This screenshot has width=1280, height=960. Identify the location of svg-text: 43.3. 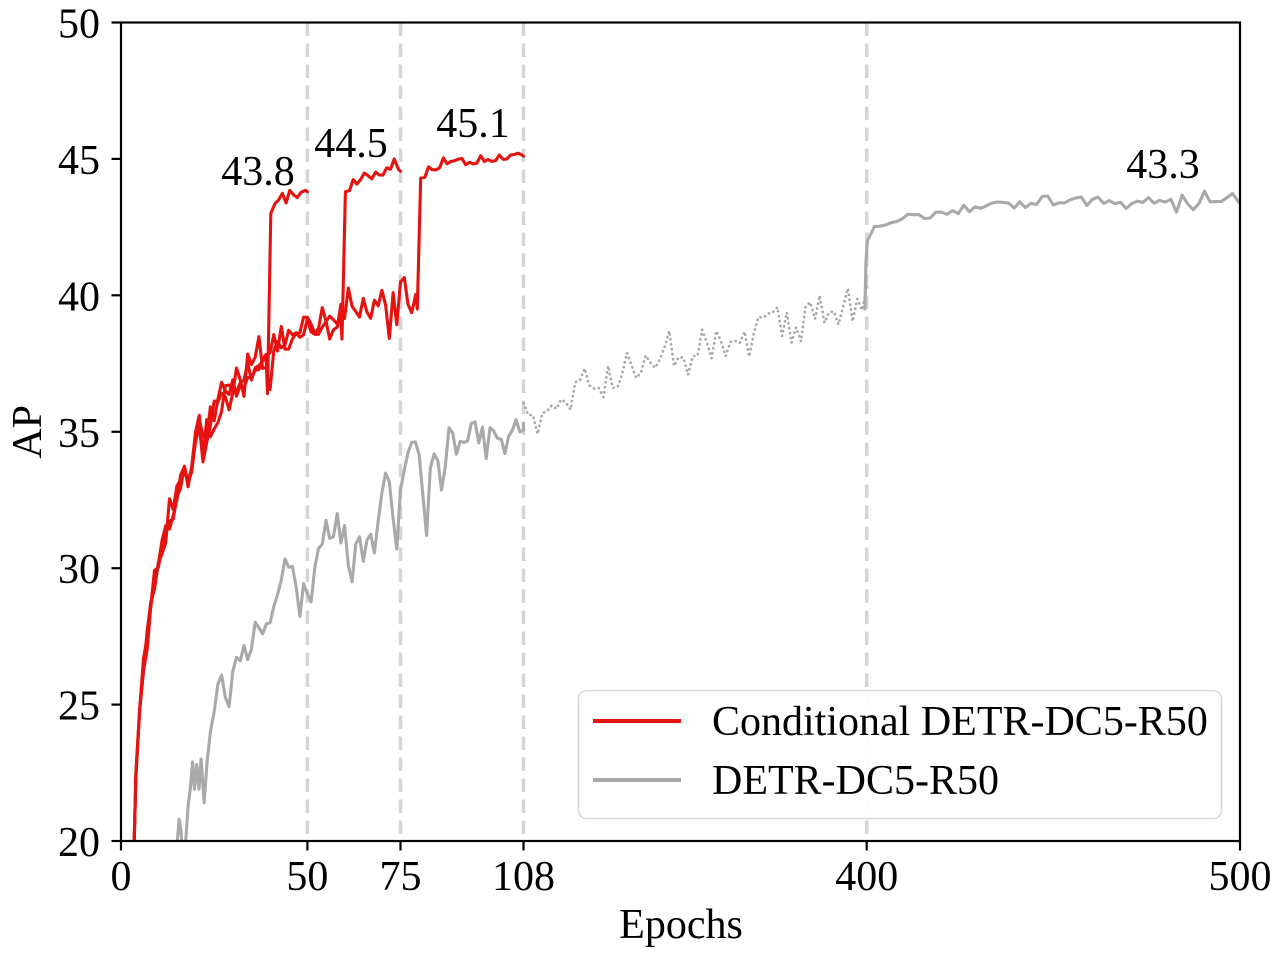
(1163, 165).